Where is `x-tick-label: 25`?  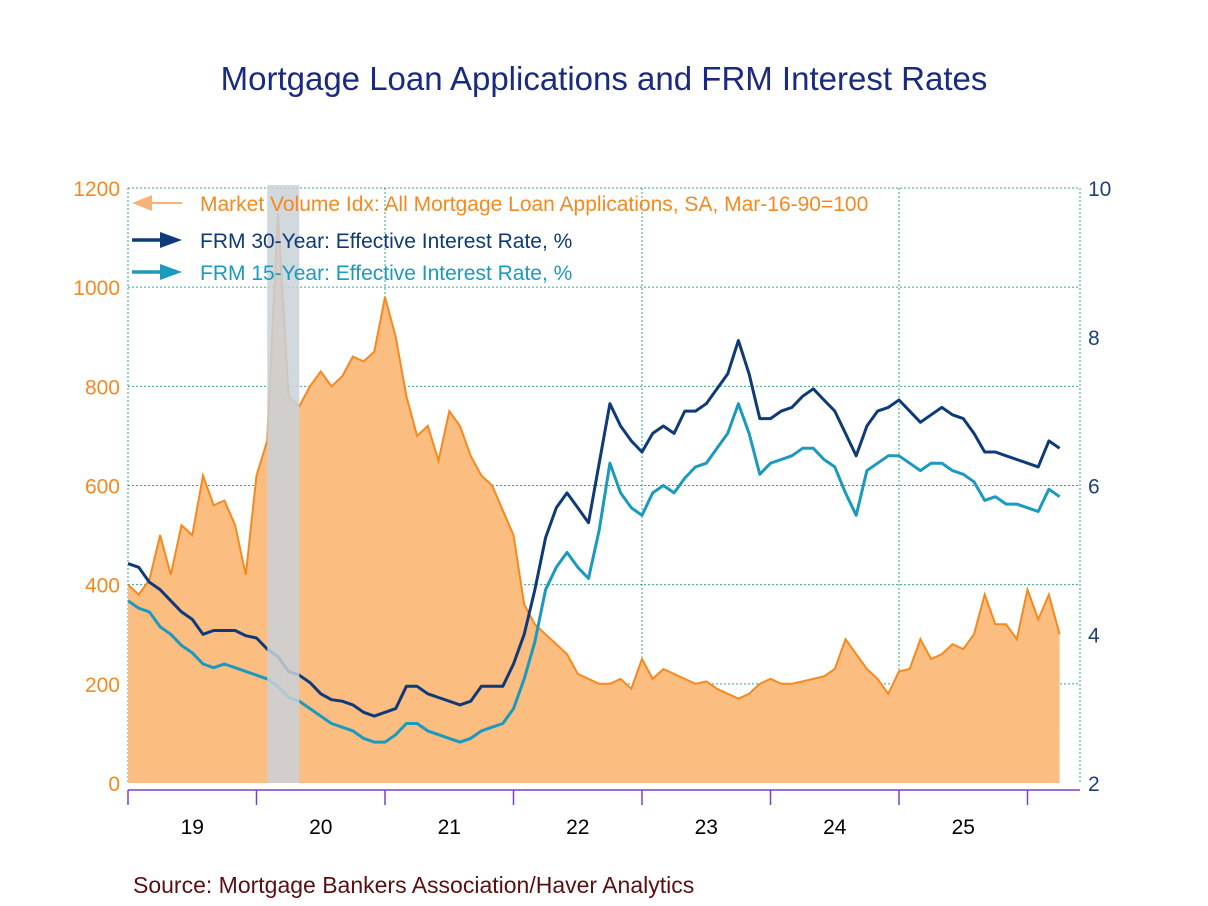
x-tick-label: 25 is located at coordinates (963, 827).